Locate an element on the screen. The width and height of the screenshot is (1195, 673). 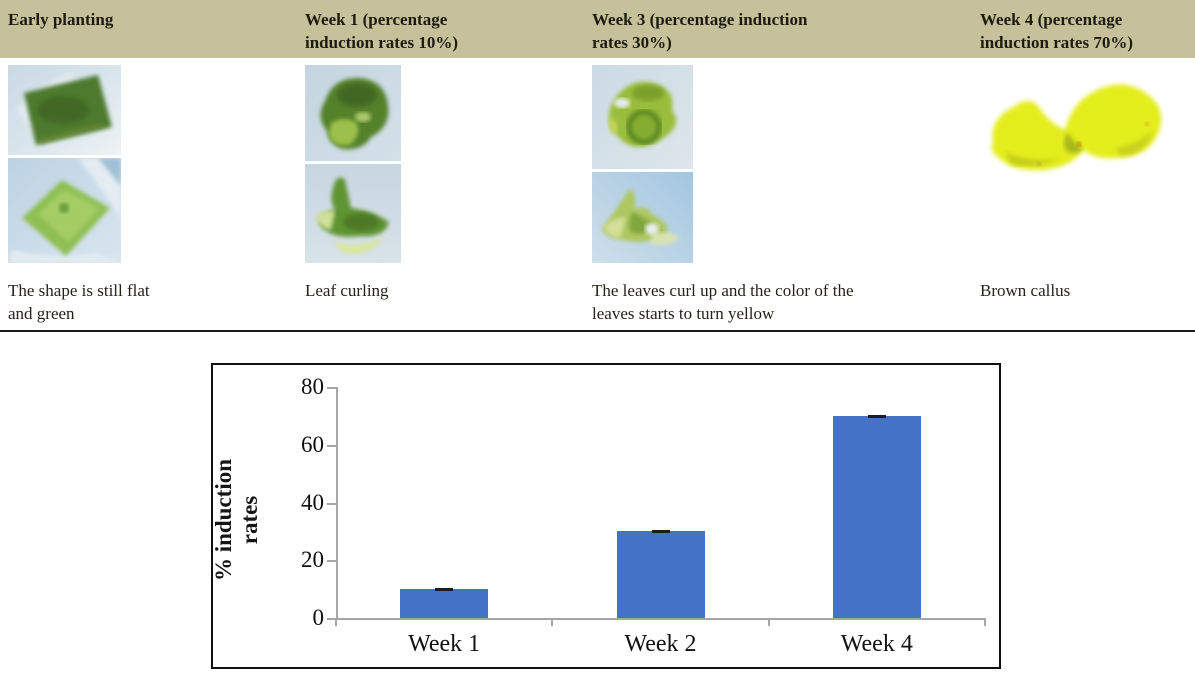
table-header-band is located at coordinates (597, 29).